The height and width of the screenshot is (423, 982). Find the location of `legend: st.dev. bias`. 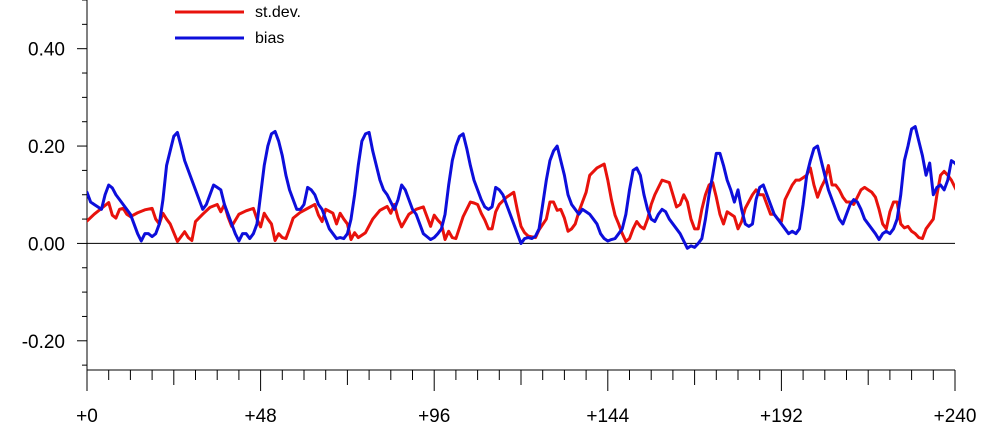

legend: st.dev. bias is located at coordinates (238, 25).